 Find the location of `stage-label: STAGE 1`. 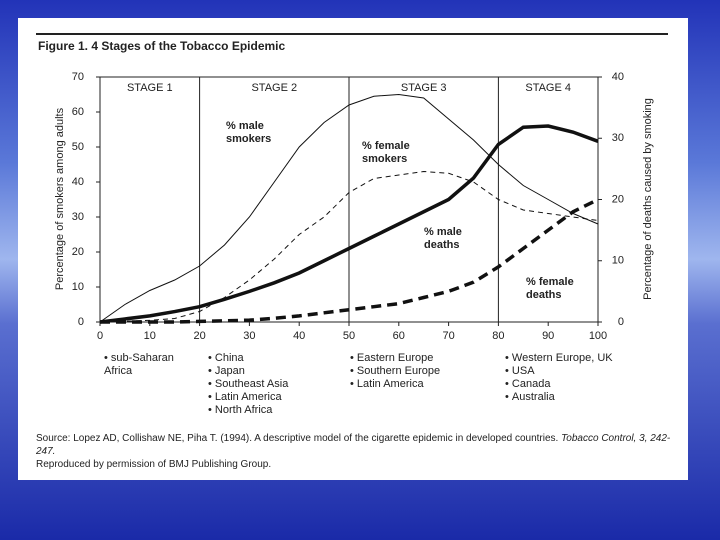

stage-label: STAGE 1 is located at coordinates (150, 88).